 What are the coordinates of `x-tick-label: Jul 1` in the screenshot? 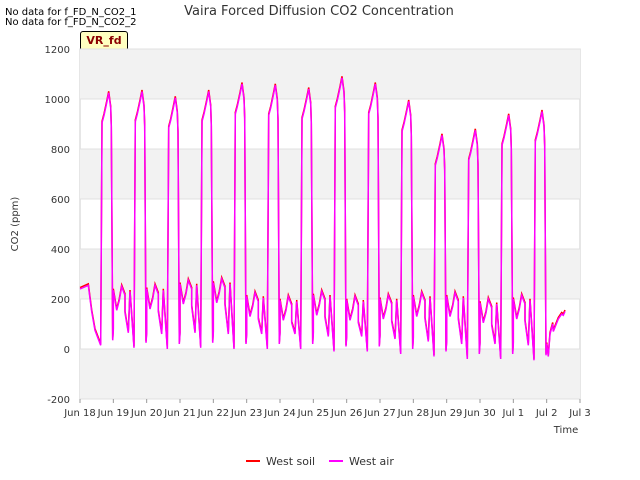 It's located at (513, 413).